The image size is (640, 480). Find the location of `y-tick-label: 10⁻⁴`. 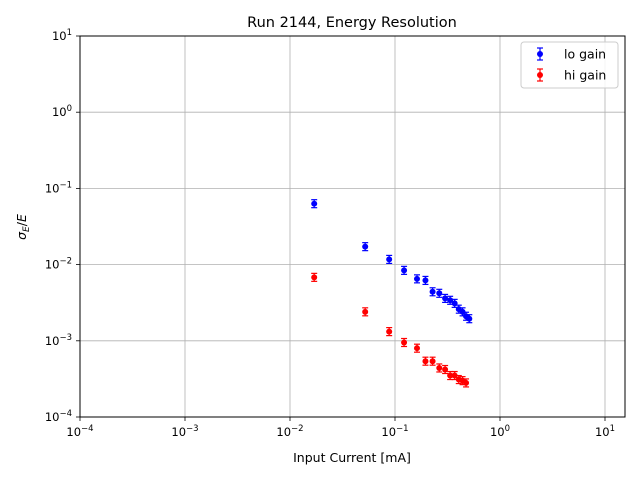

y-tick-label: 10⁻⁴ is located at coordinates (58, 416).